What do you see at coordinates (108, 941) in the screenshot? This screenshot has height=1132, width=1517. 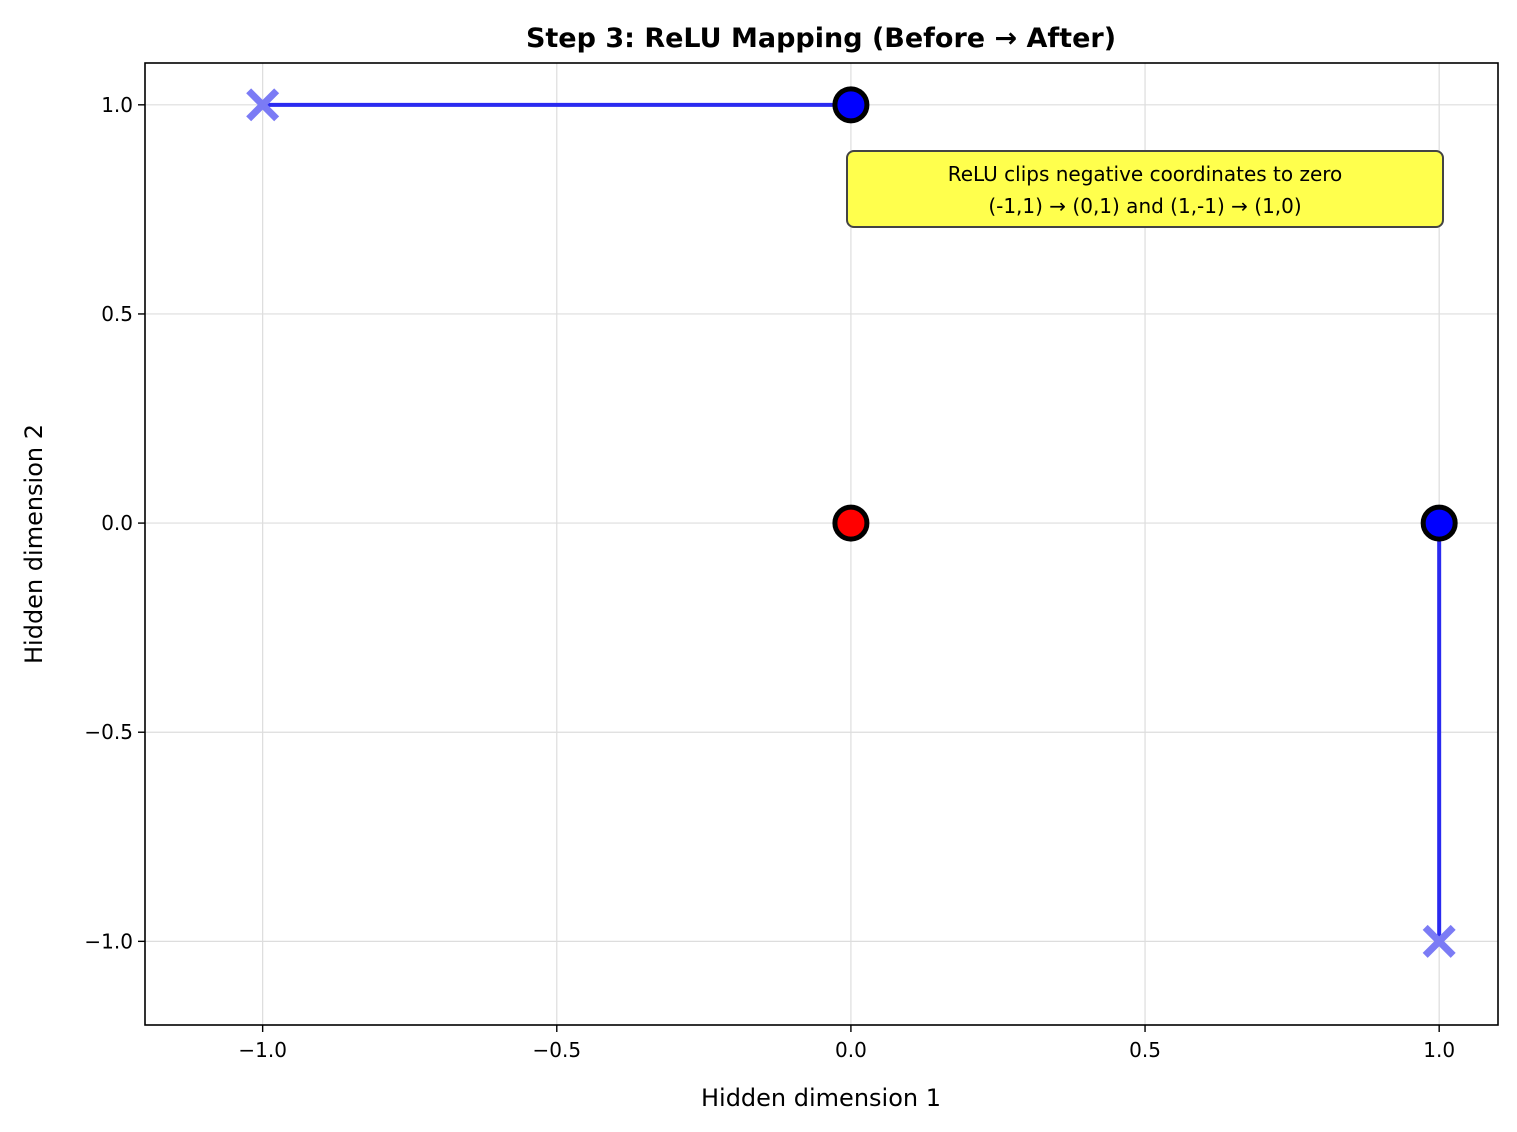 I see `y-tick-label: −1.0` at bounding box center [108, 941].